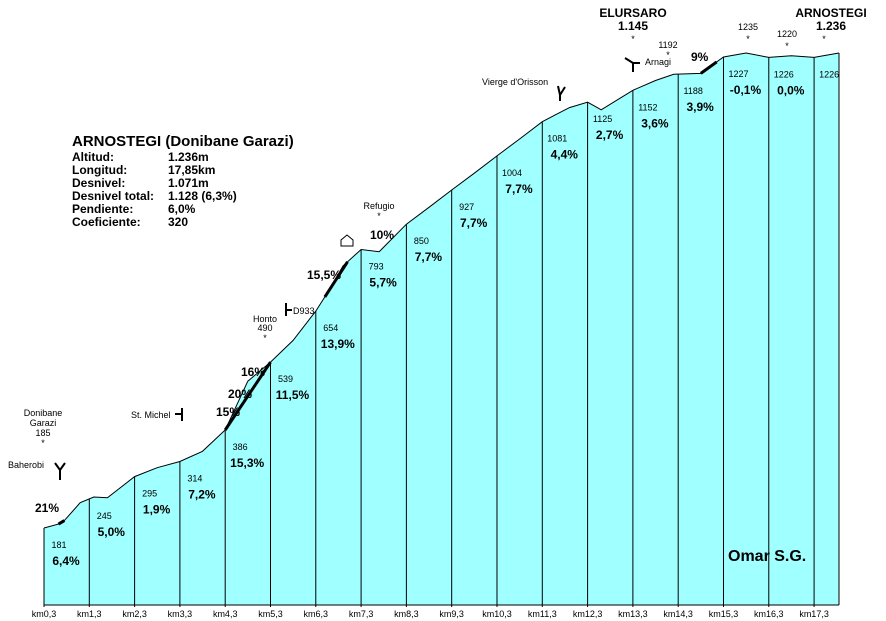 The height and width of the screenshot is (621, 886). I want to click on summary-value: 1.236m, so click(188, 157).